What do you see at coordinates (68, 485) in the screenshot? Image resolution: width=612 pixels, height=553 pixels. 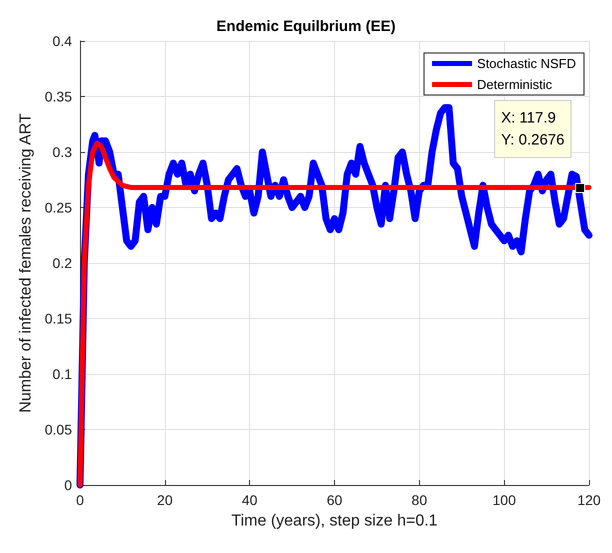 I see `y-tick-label: 0` at bounding box center [68, 485].